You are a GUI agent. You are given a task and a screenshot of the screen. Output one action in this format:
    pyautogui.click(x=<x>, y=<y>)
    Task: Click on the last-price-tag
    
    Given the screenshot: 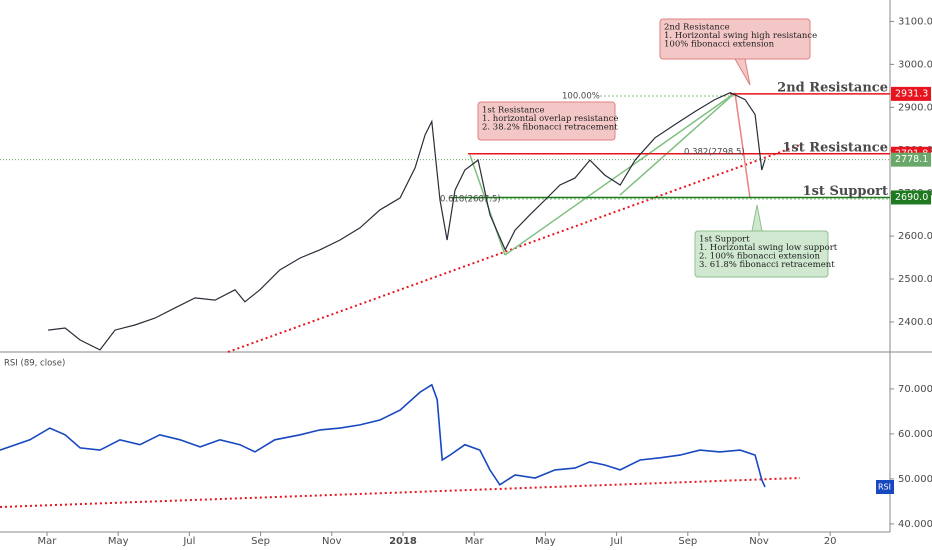 What is the action you would take?
    pyautogui.click(x=911, y=159)
    